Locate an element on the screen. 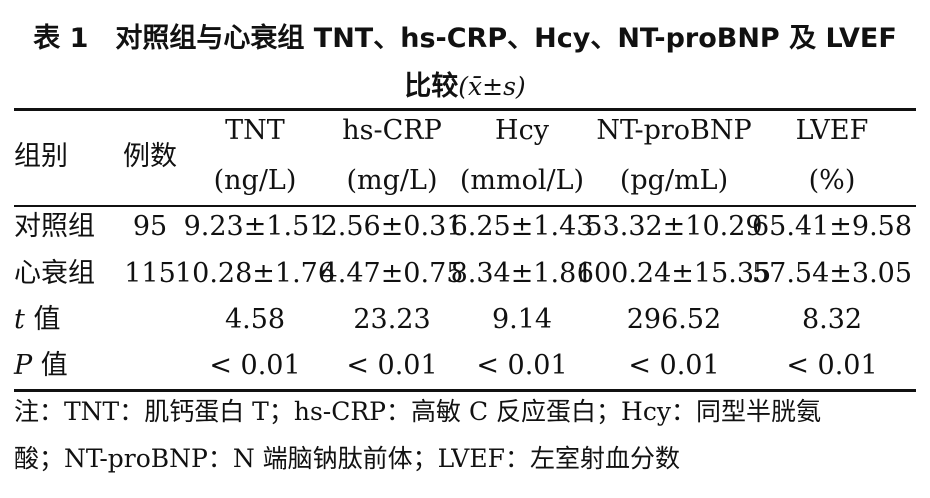 The image size is (930, 498). row-hcy: 8.34±1.81 is located at coordinates (522, 273).